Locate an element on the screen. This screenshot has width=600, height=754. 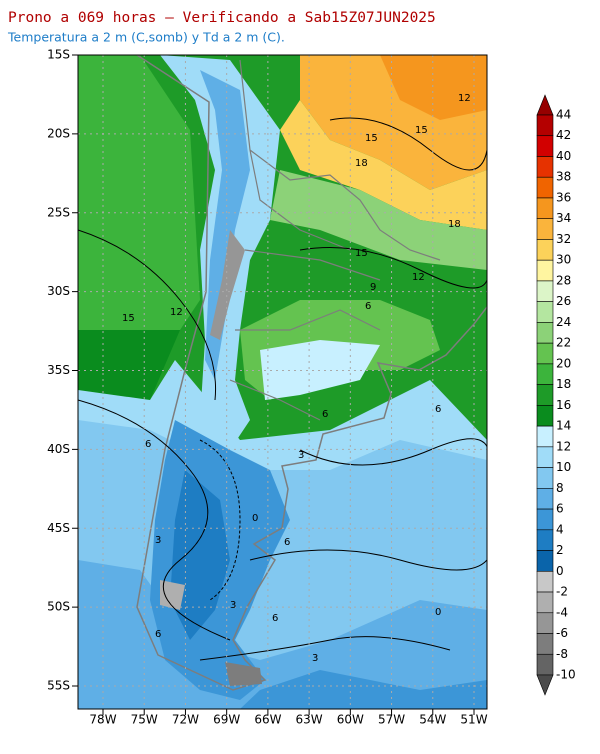
colorbar-label: 10 is located at coordinates (563, 467).